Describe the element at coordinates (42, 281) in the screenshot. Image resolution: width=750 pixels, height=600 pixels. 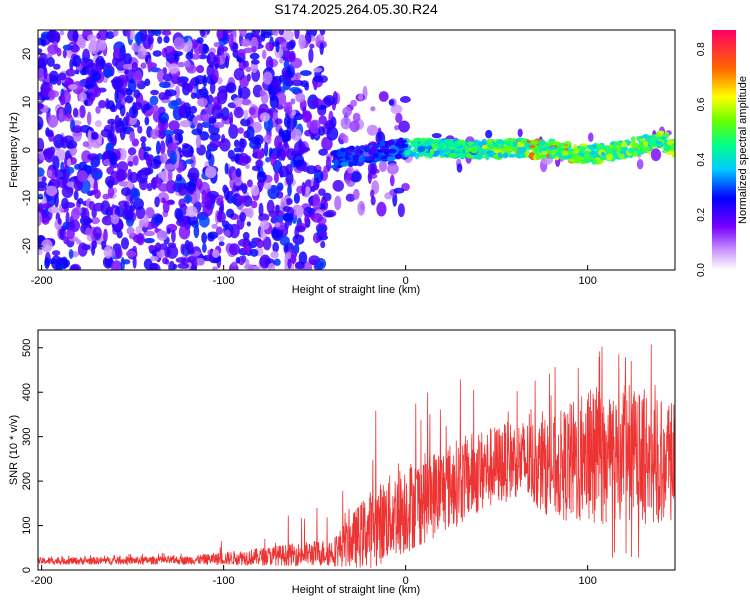
I see `spectrogram-x-tick-label: -200` at that location.